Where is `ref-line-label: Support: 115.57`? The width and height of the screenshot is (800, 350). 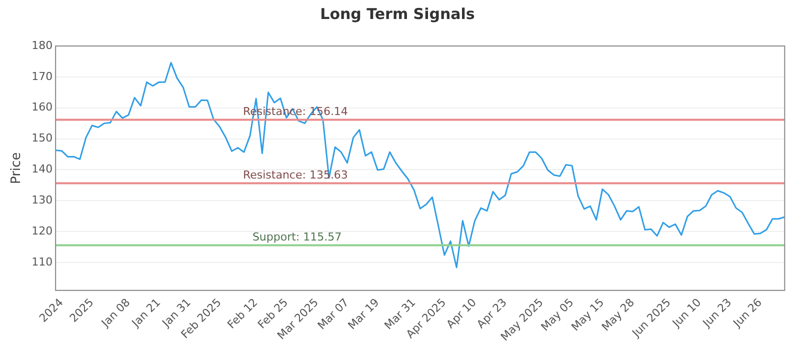
ref-line-label: Support: 115.57 is located at coordinates (297, 237).